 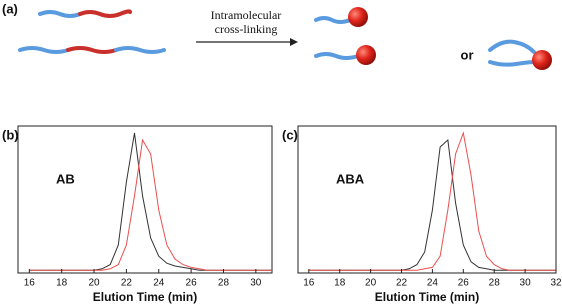 I want to click on arrow-label: Intramolecular, so click(x=246, y=15).